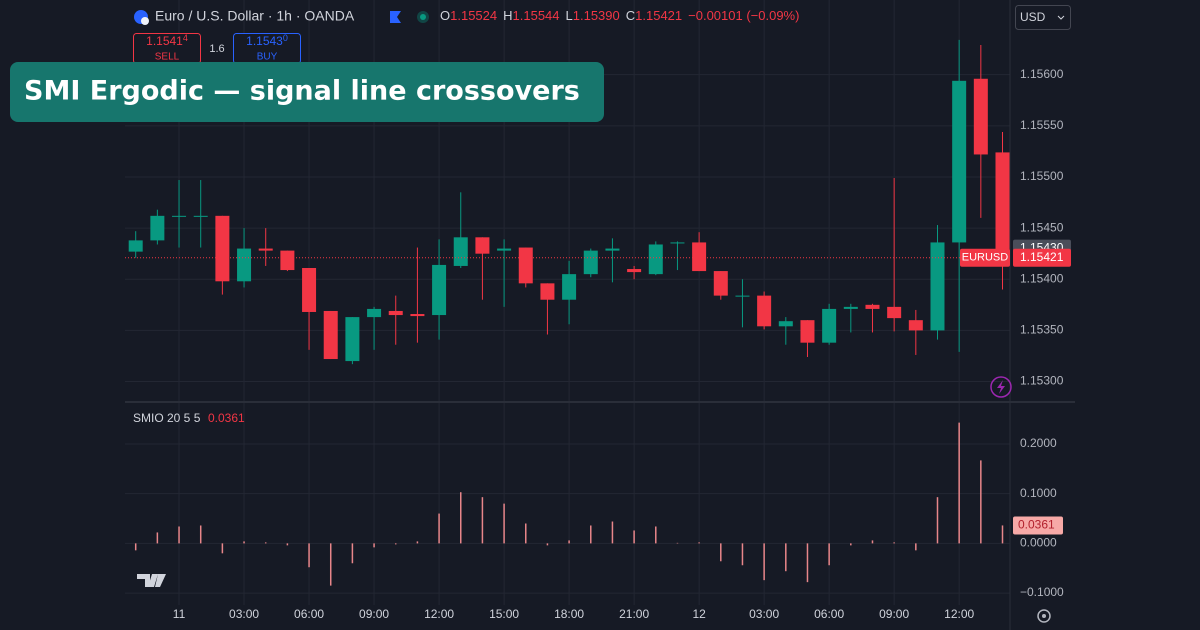  What do you see at coordinates (507, 15) in the screenshot?
I see `ohlc-label: H` at bounding box center [507, 15].